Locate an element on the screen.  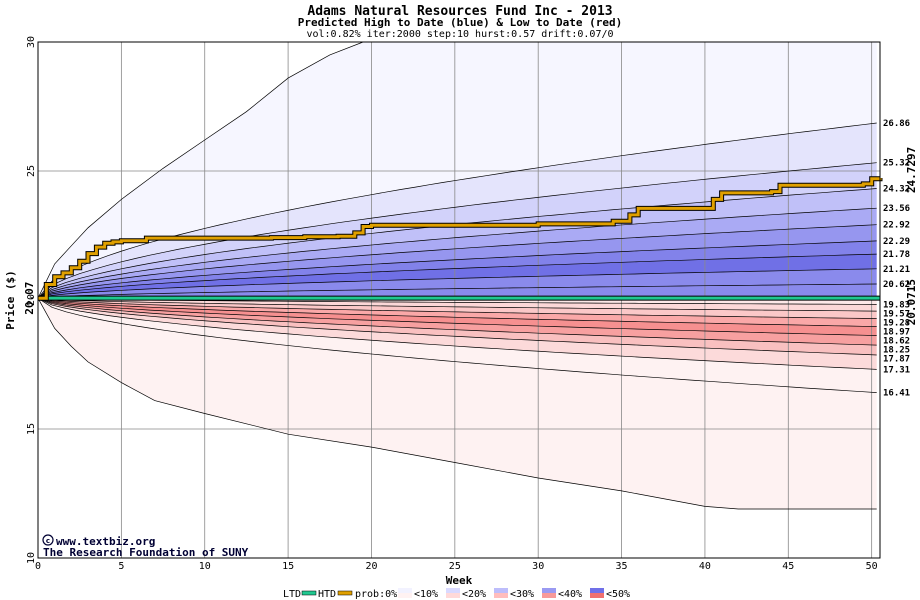
x-tick-label: 20 is located at coordinates (371, 566).